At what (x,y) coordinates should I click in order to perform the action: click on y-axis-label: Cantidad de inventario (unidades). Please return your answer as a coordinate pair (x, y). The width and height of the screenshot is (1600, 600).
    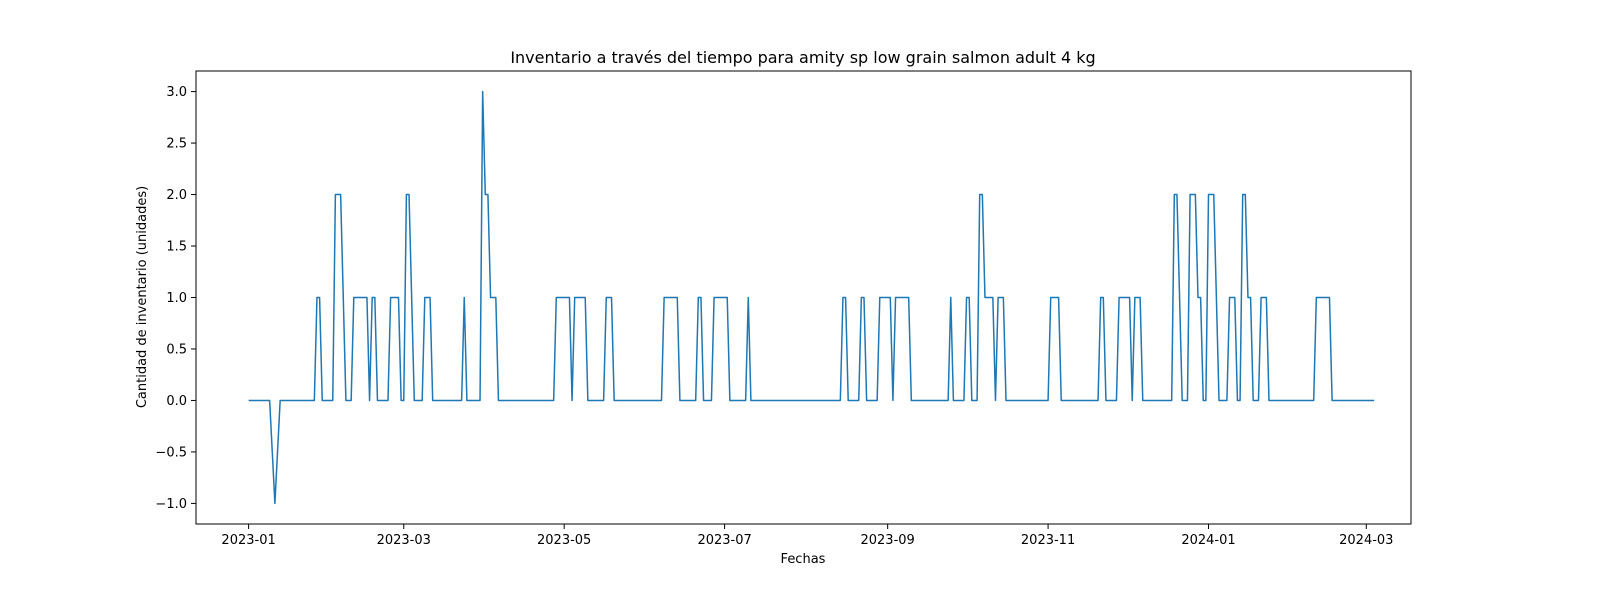
    Looking at the image, I should click on (142, 297).